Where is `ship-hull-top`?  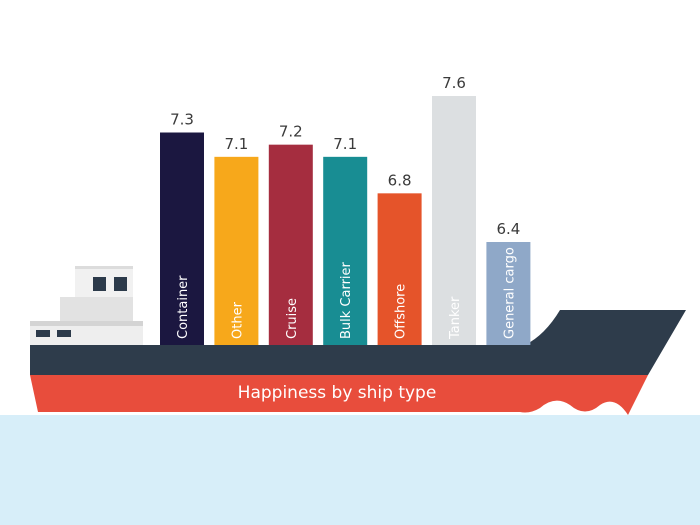 ship-hull-top is located at coordinates (358, 342).